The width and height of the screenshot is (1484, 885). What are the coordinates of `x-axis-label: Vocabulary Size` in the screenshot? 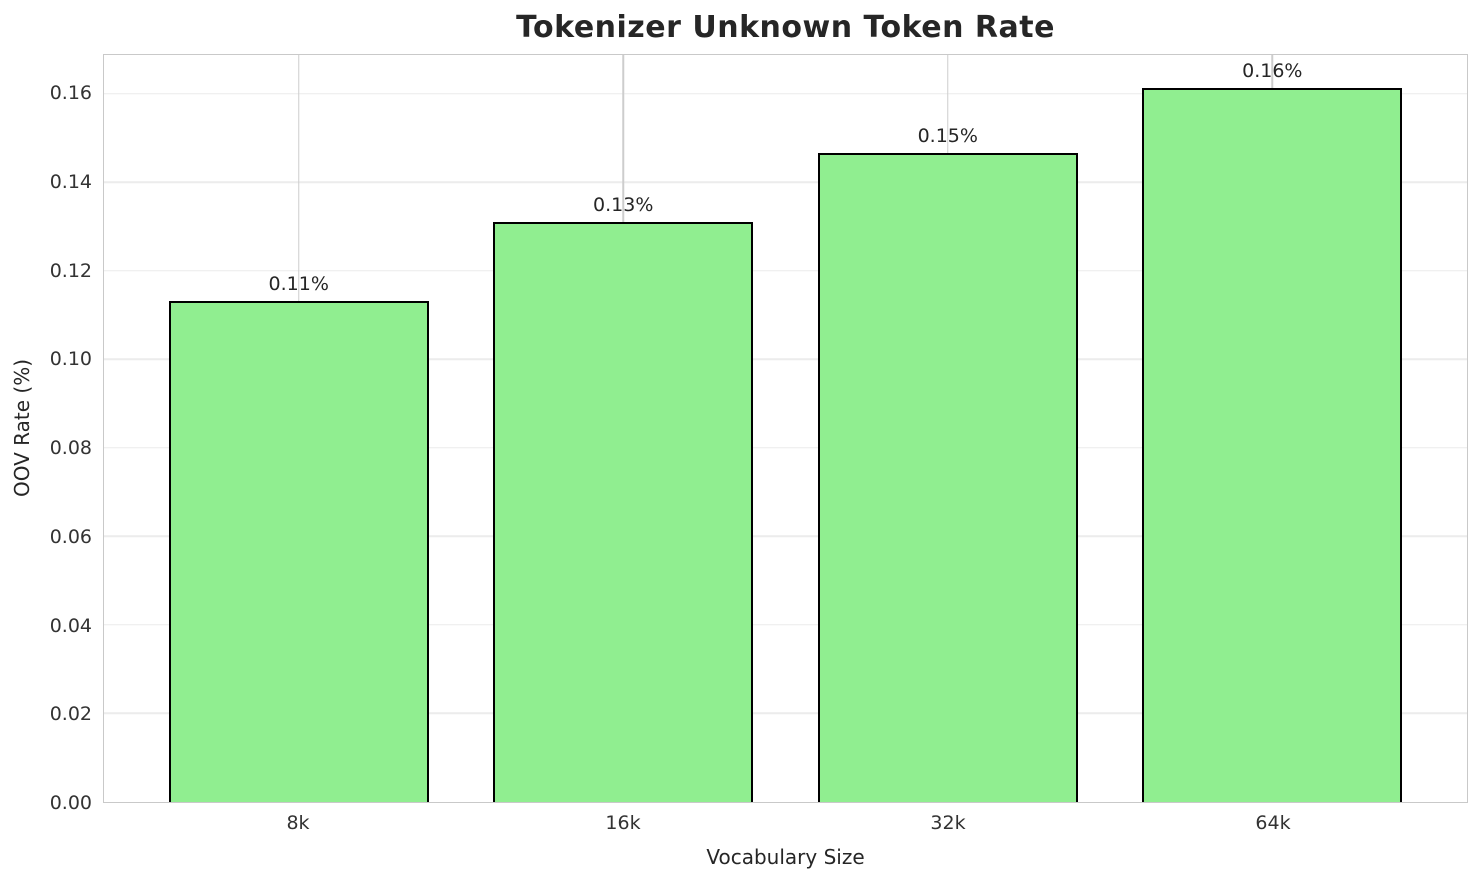 It's located at (785, 857).